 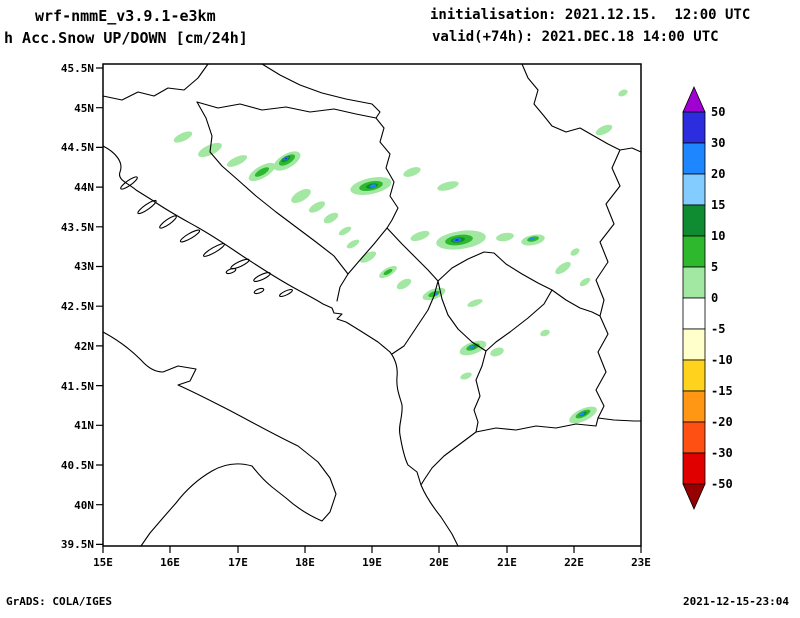 I want to click on colorbar-label: 20, so click(x=718, y=174).